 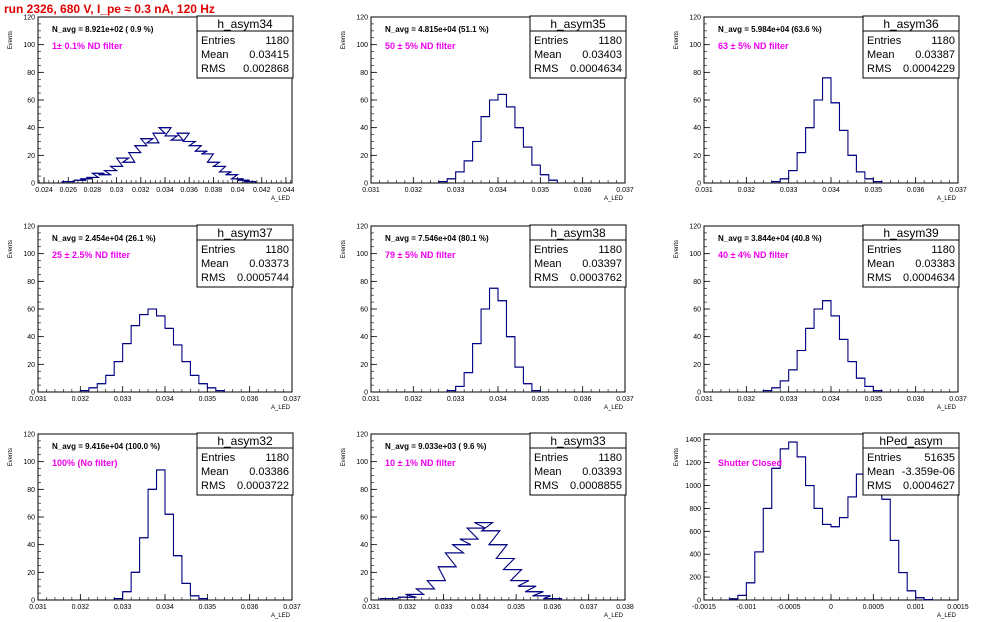 I want to click on y-tick-label: 40, so click(x=31, y=128).